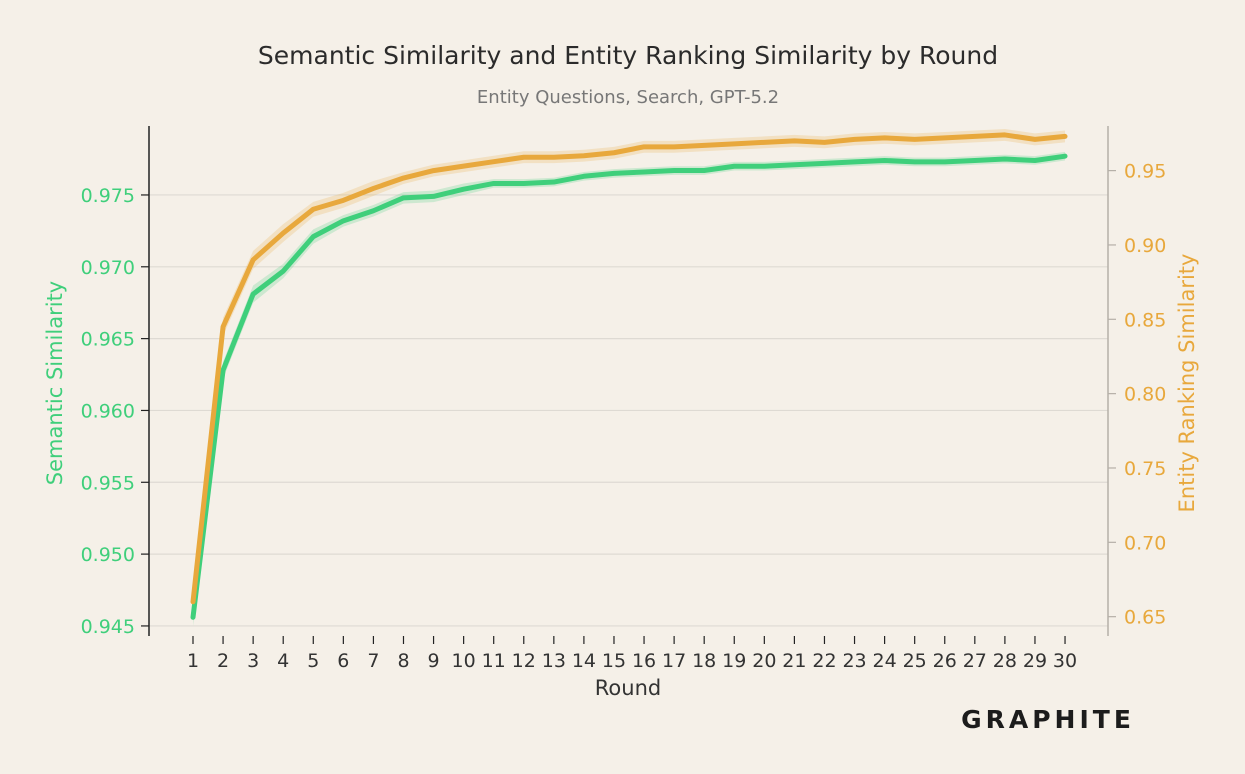 This screenshot has width=1245, height=774. What do you see at coordinates (108, 483) in the screenshot?
I see `y-left-tick-label-2: 0.955` at bounding box center [108, 483].